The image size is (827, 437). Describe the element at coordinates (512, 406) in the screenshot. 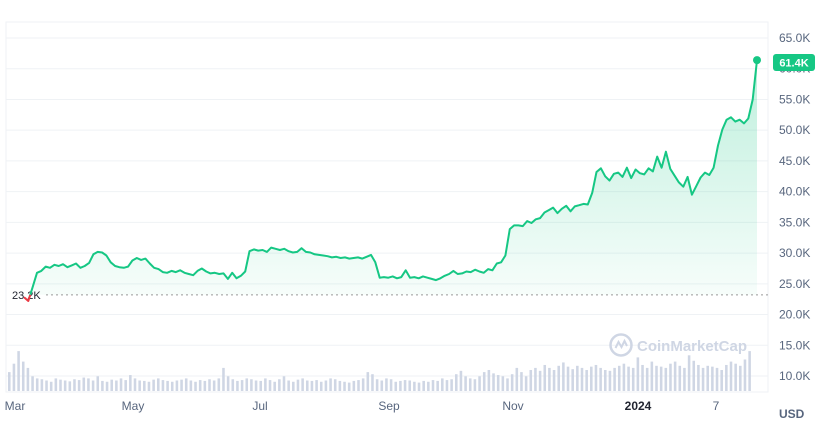

I see `x-tick-label: Nov` at that location.